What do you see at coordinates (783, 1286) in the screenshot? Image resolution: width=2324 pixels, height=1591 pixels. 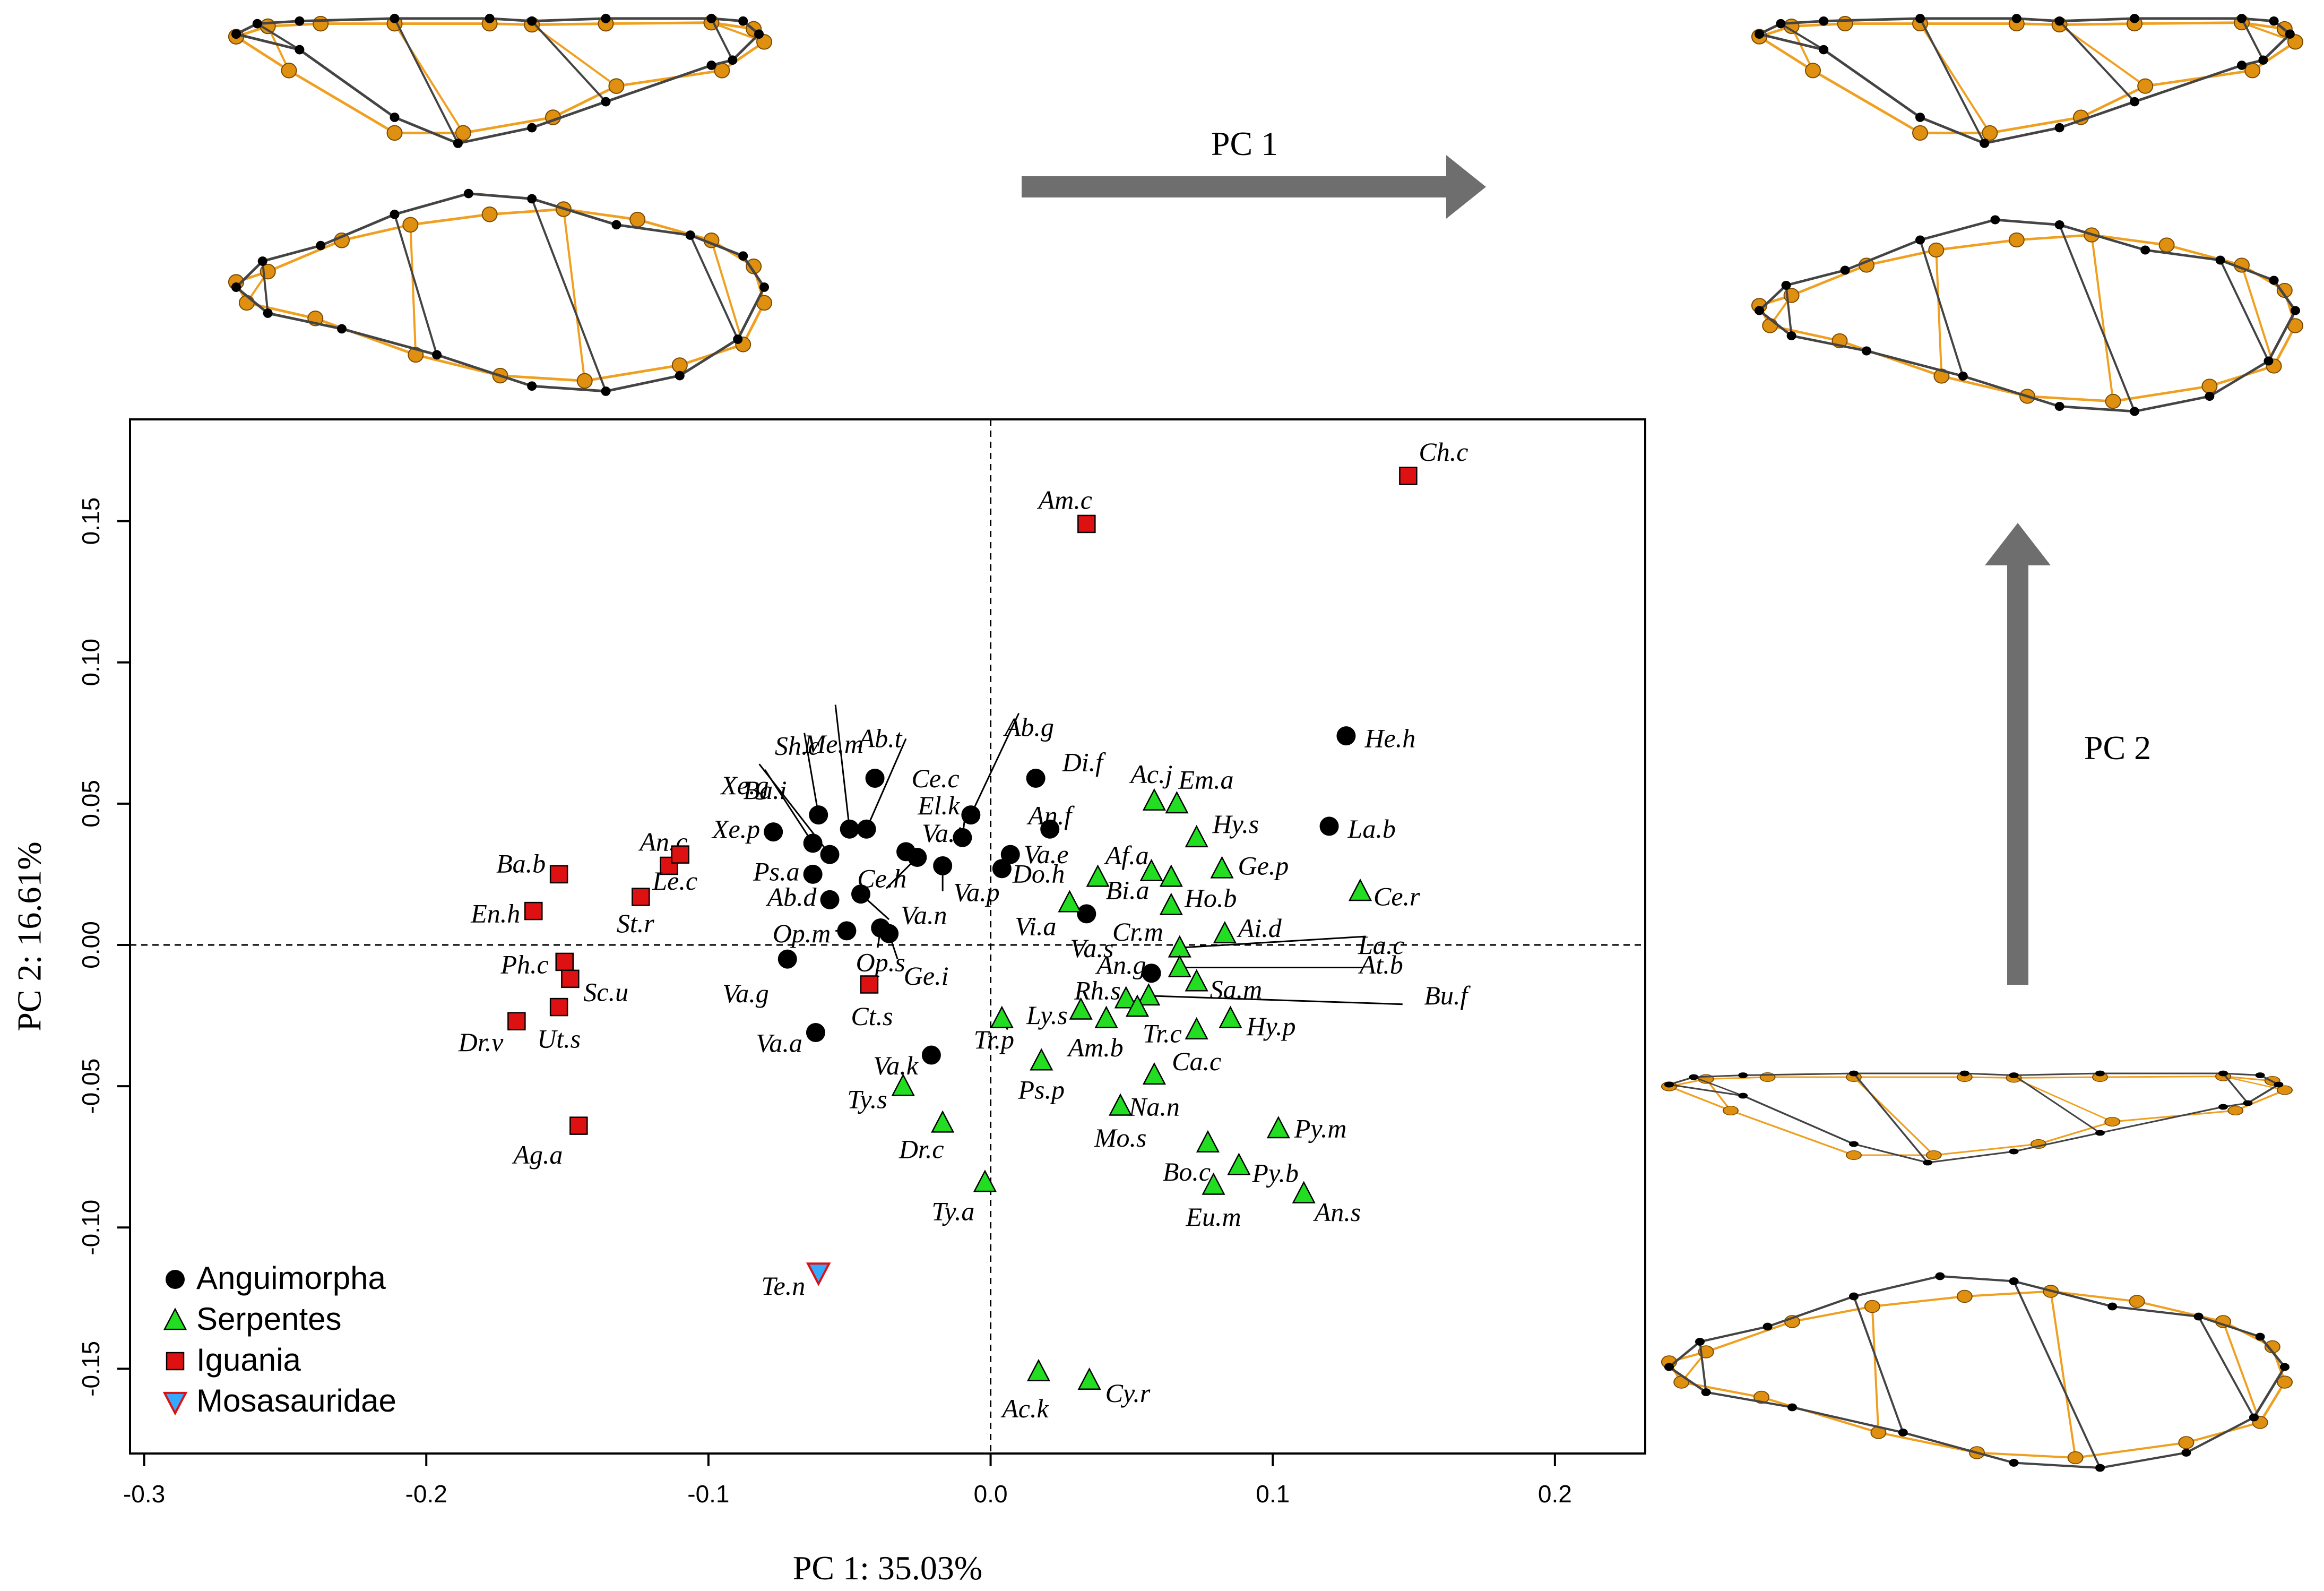 I see `data-point-label: Te.n` at bounding box center [783, 1286].